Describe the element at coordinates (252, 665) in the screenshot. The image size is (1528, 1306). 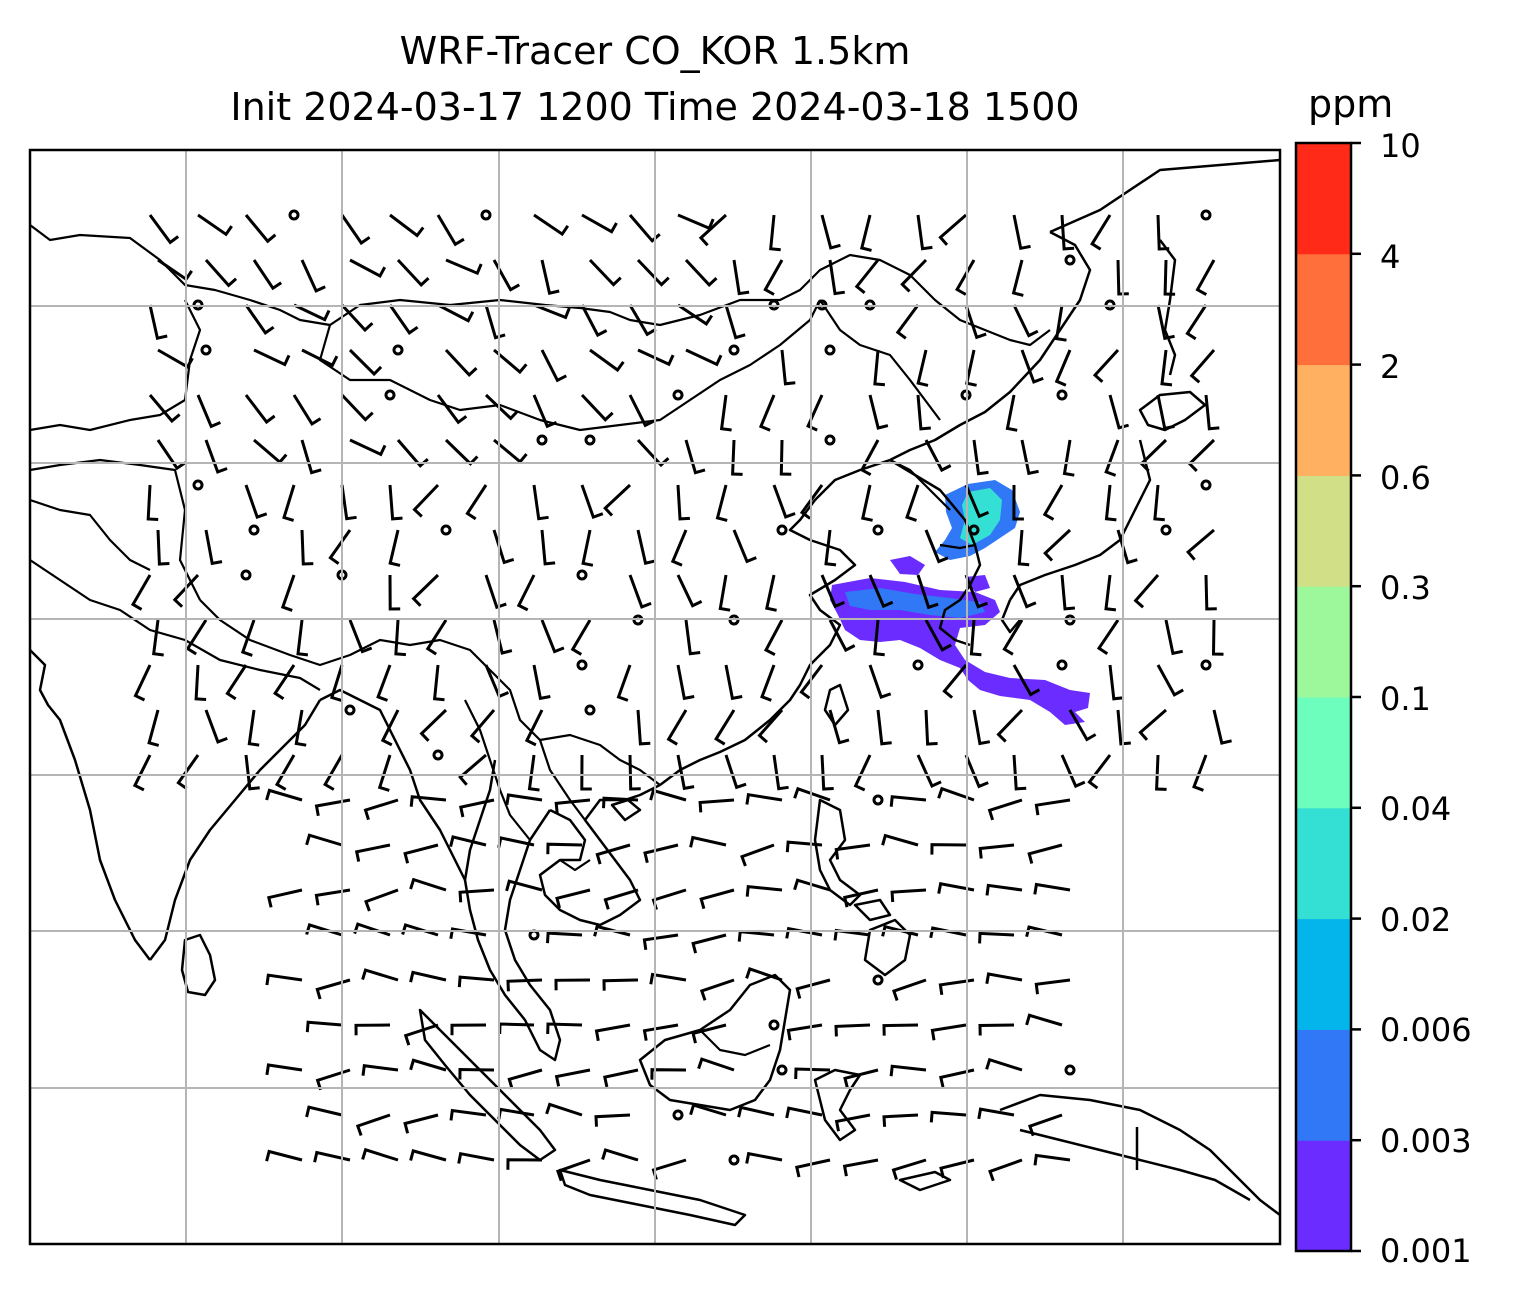
I see `border-himalaya` at that location.